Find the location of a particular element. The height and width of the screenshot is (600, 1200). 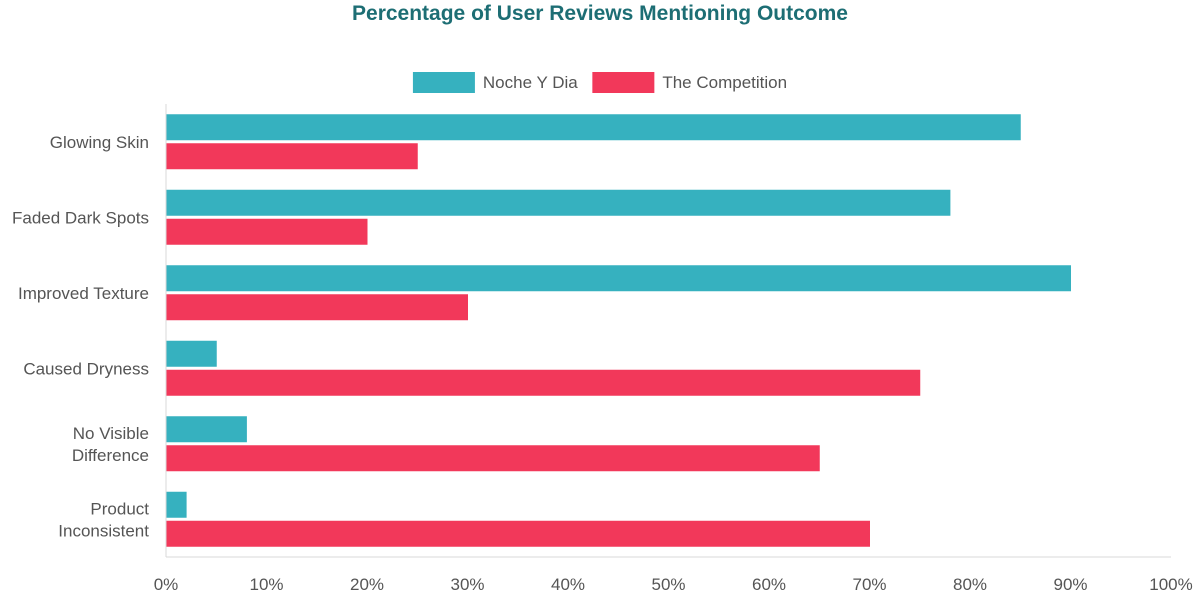

y-tick-label: Faded Dark Spots is located at coordinates (80, 217).